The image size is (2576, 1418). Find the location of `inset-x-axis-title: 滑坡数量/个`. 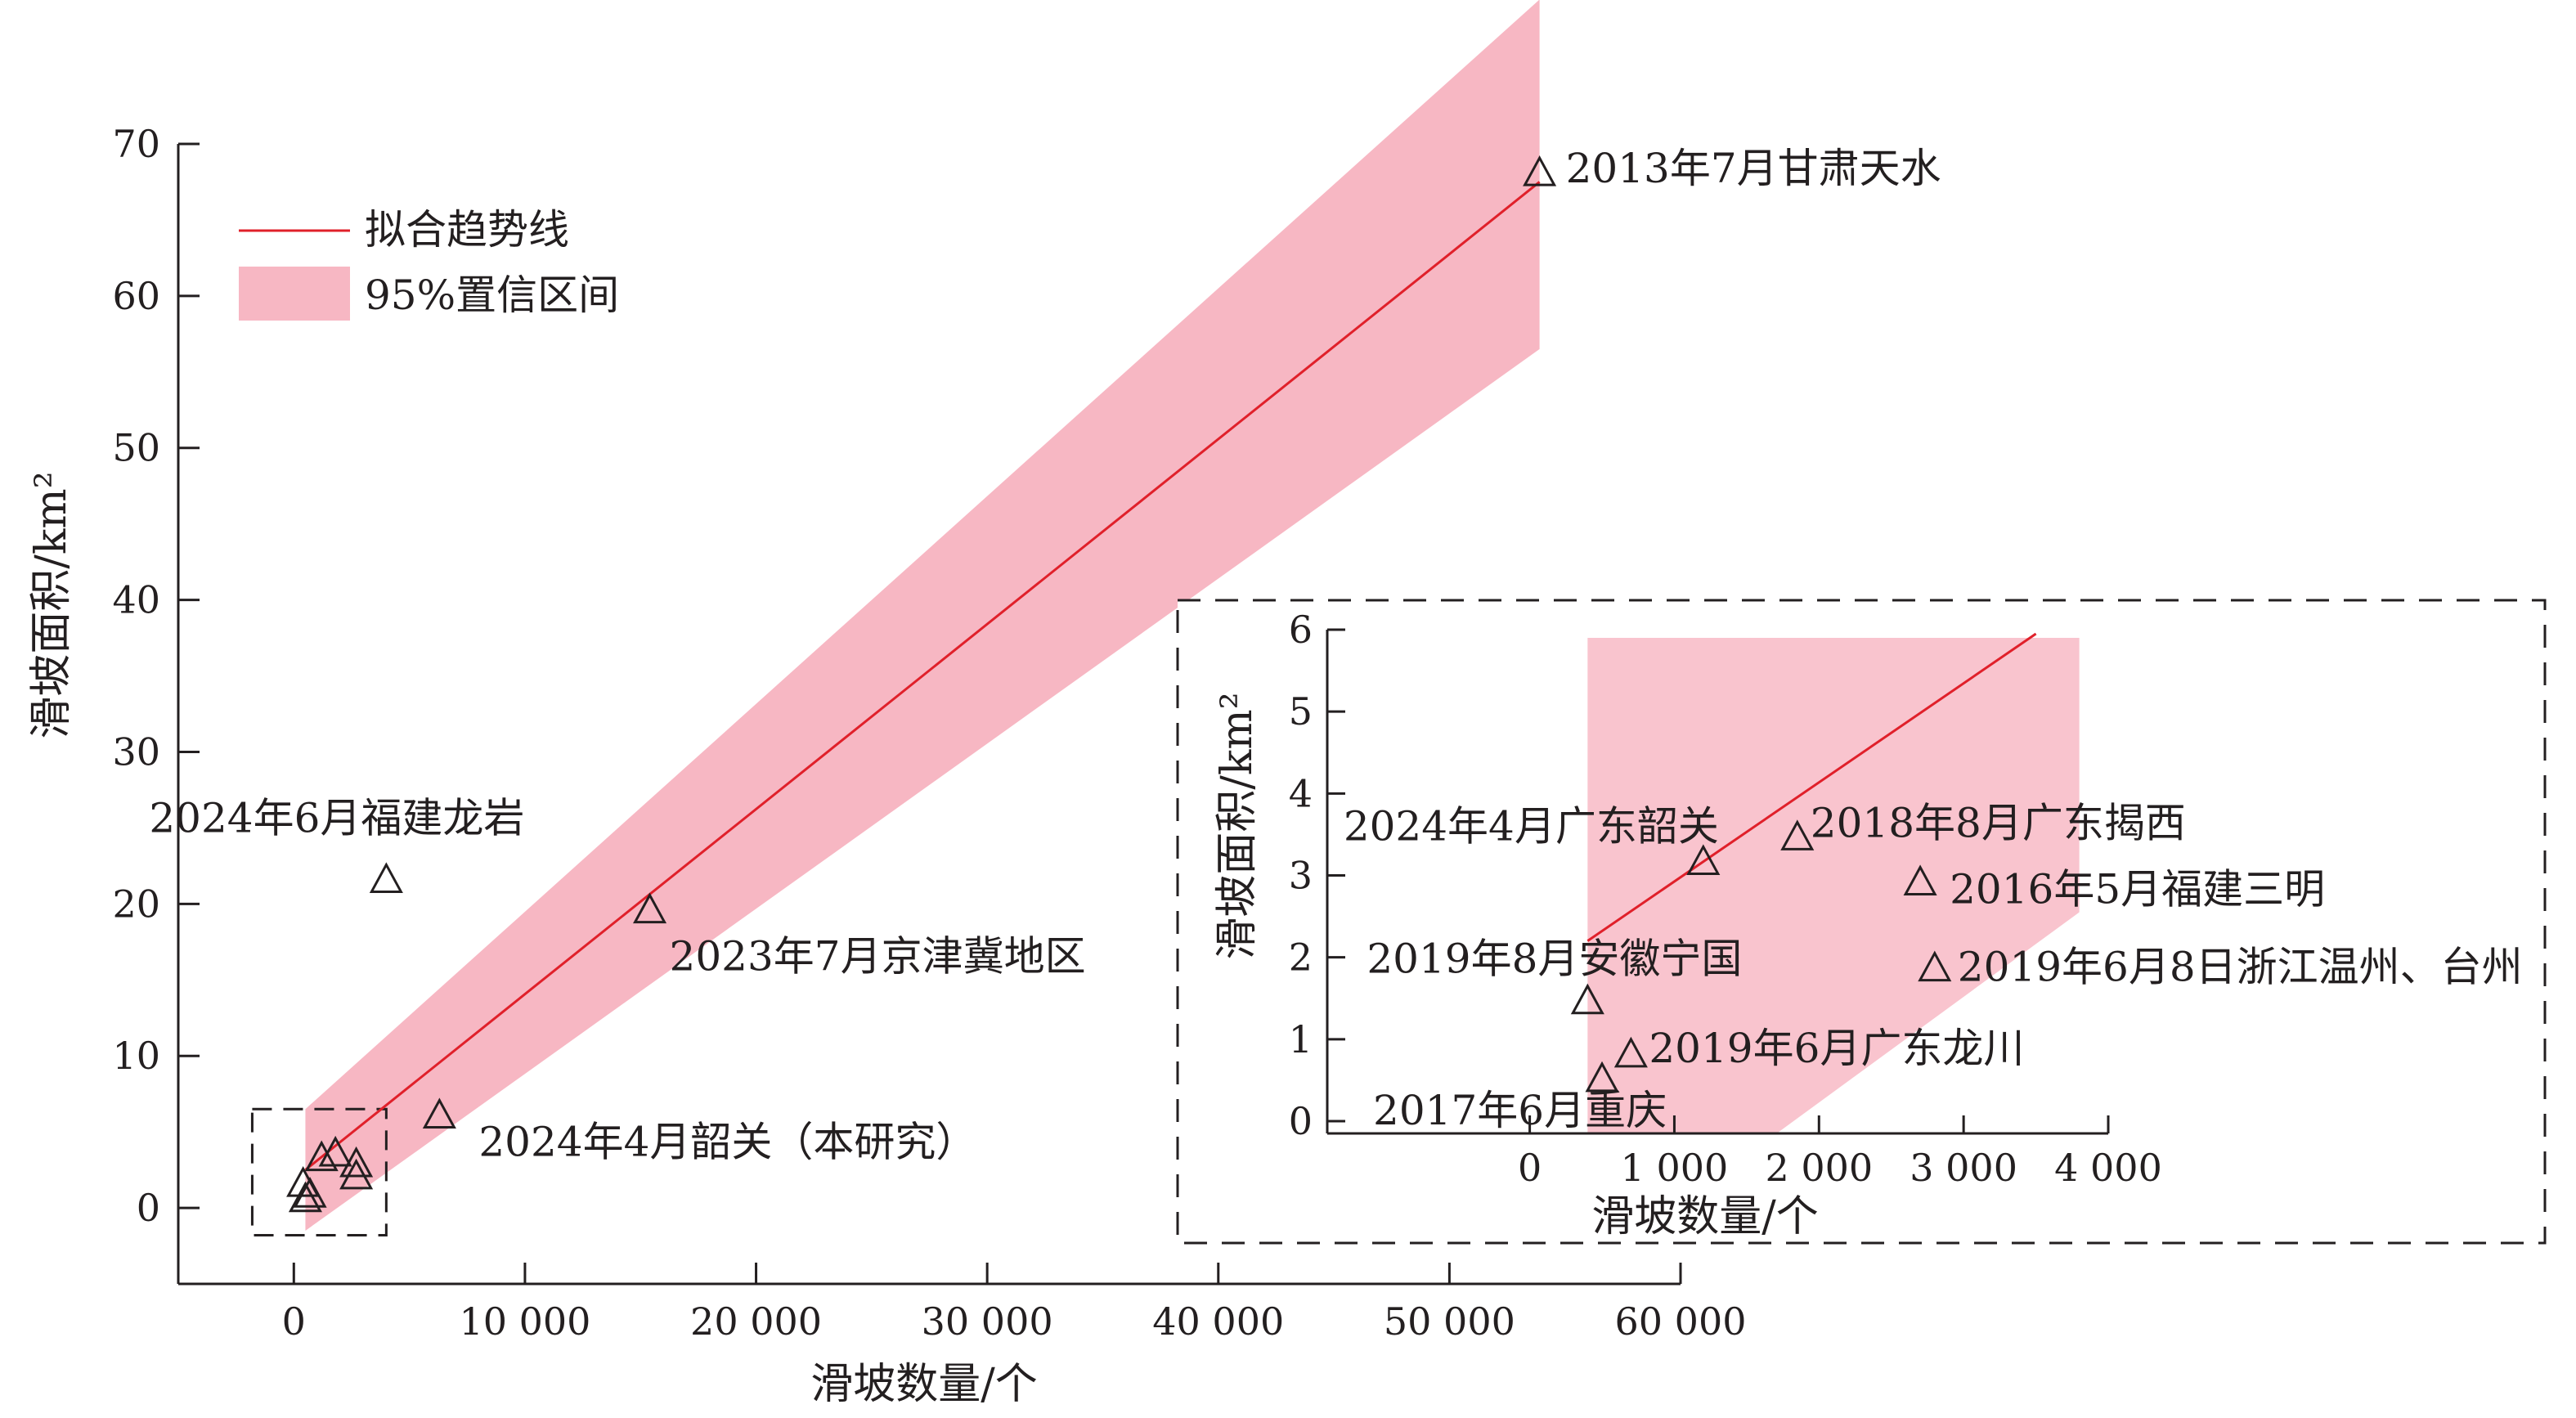

inset-x-axis-title: 滑坡数量/个 is located at coordinates (1705, 1216).